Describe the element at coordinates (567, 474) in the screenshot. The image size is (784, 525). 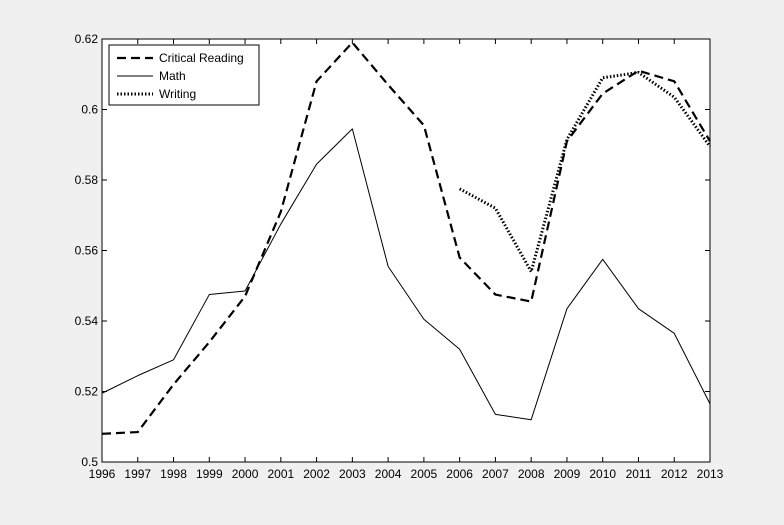
I see `x-tick-label: 2009` at that location.